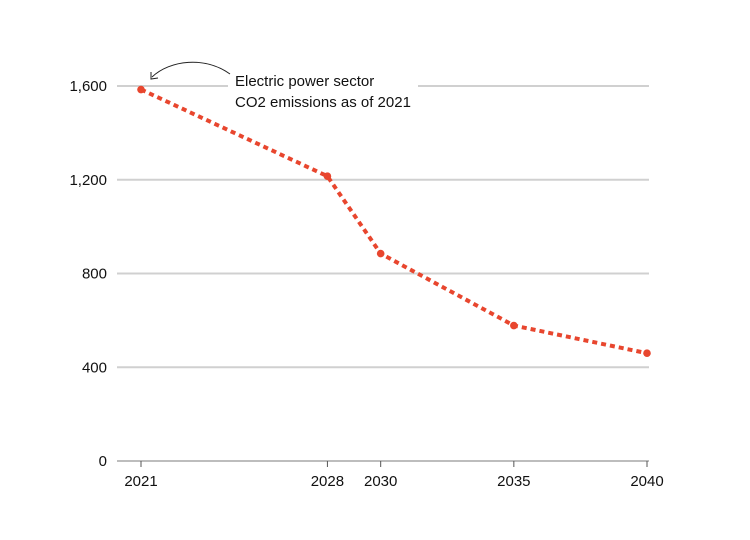 This screenshot has height=540, width=750. What do you see at coordinates (513, 481) in the screenshot?
I see `x-tick-label: 2035` at bounding box center [513, 481].